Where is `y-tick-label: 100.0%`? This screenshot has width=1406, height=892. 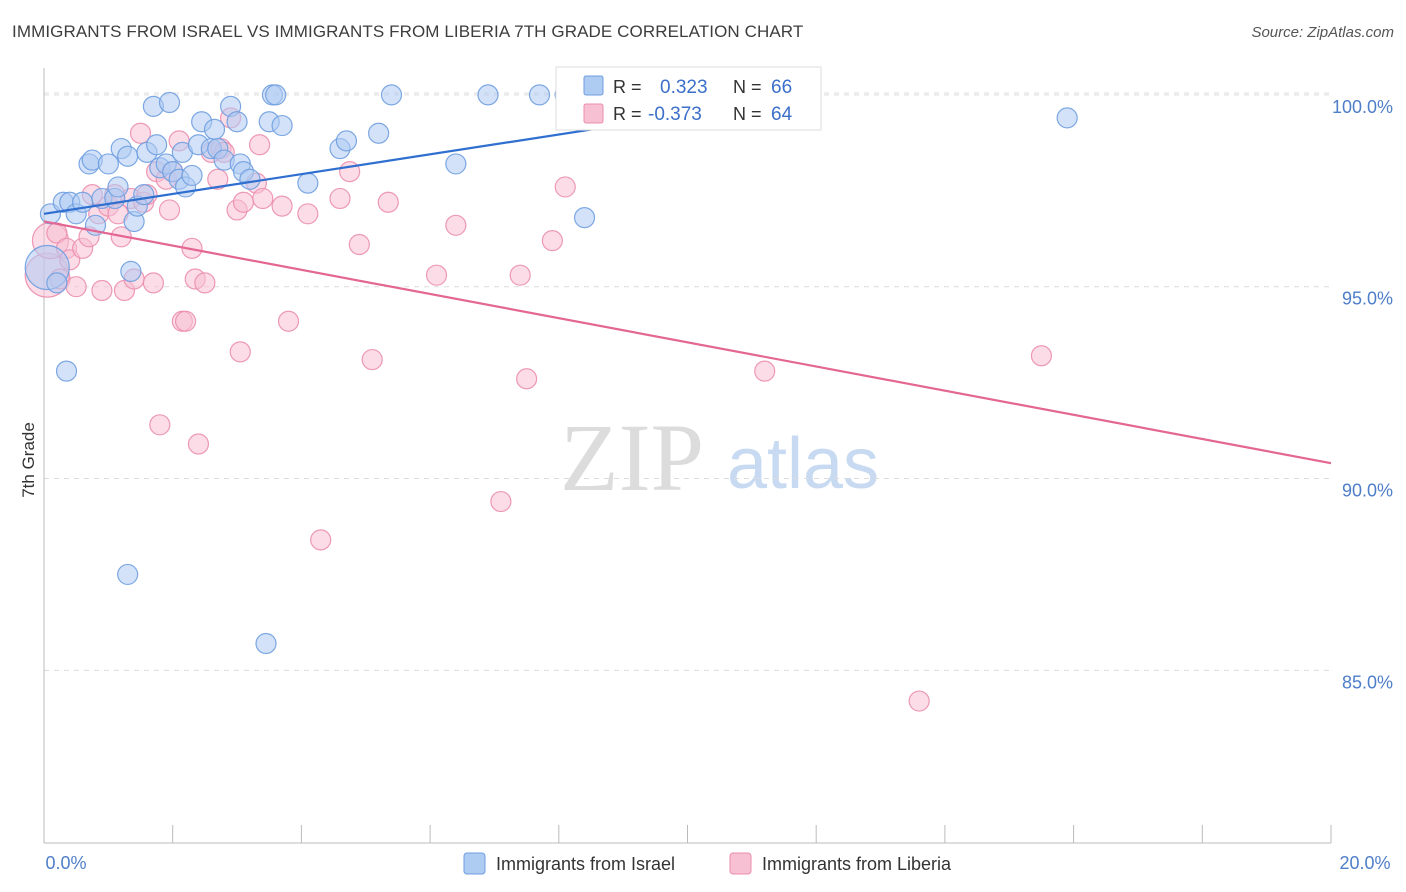 y-tick-label: 100.0% is located at coordinates (1362, 107).